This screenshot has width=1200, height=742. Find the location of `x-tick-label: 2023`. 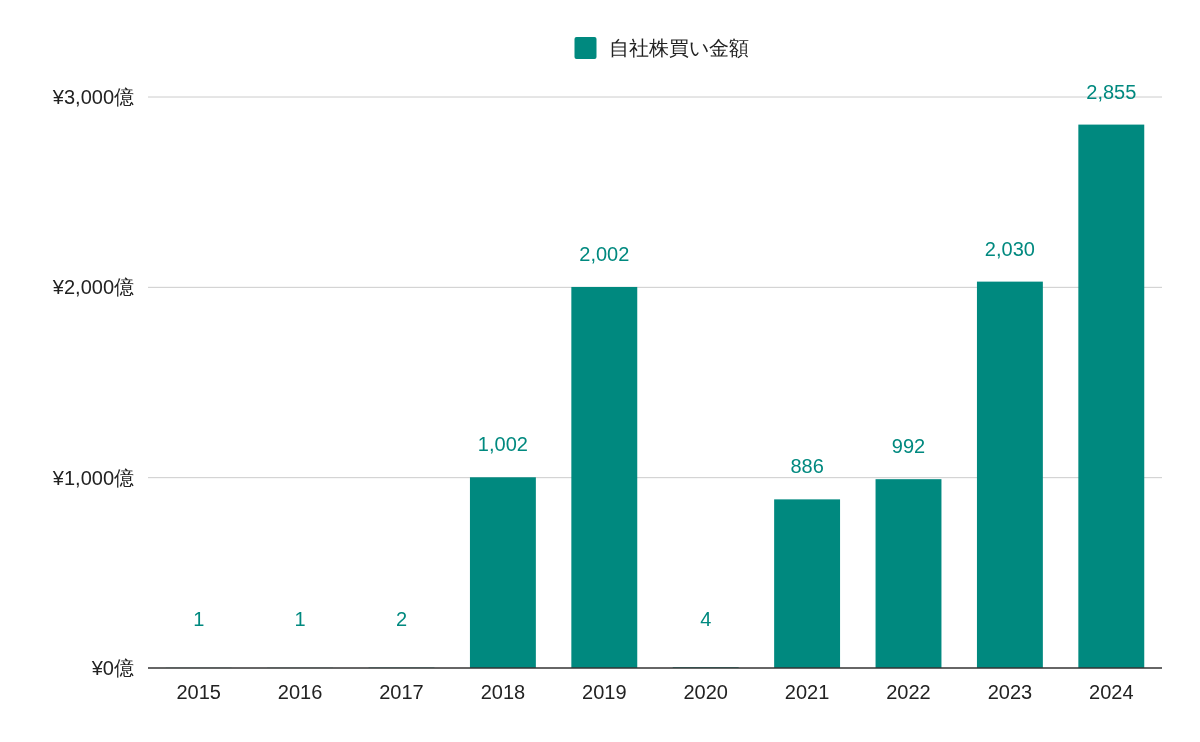

x-tick-label: 2023 is located at coordinates (1010, 692).